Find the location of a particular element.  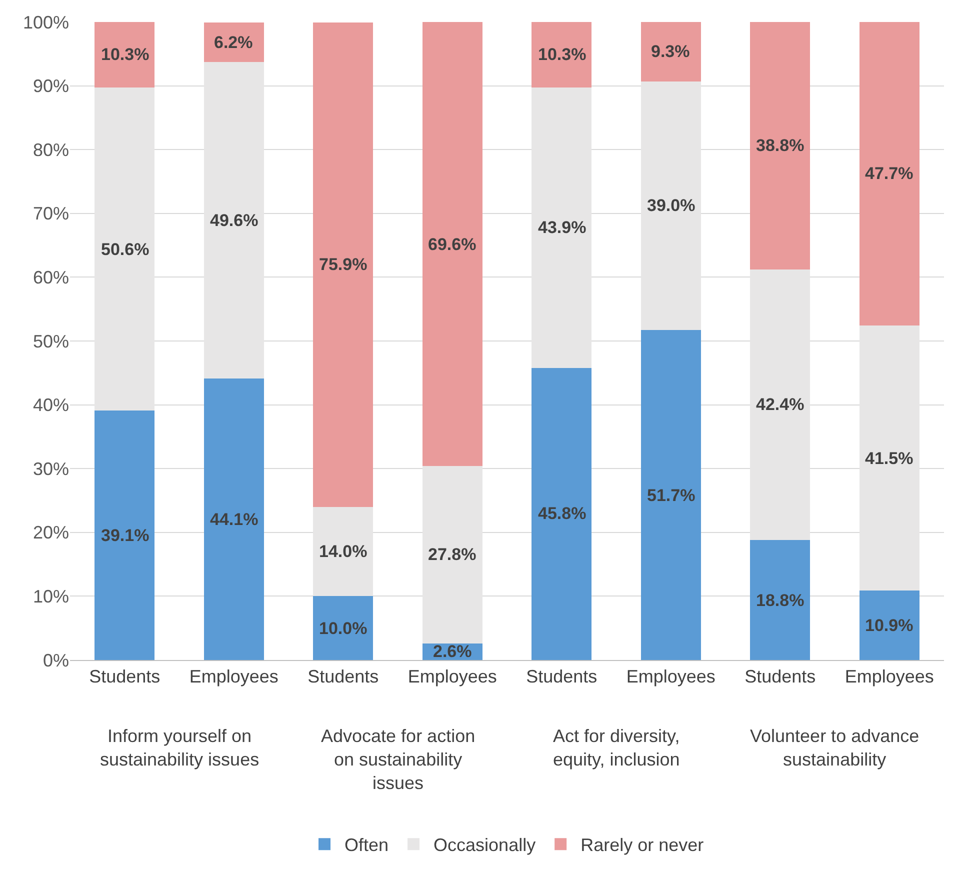

data-label: 6.2% is located at coordinates (233, 42).